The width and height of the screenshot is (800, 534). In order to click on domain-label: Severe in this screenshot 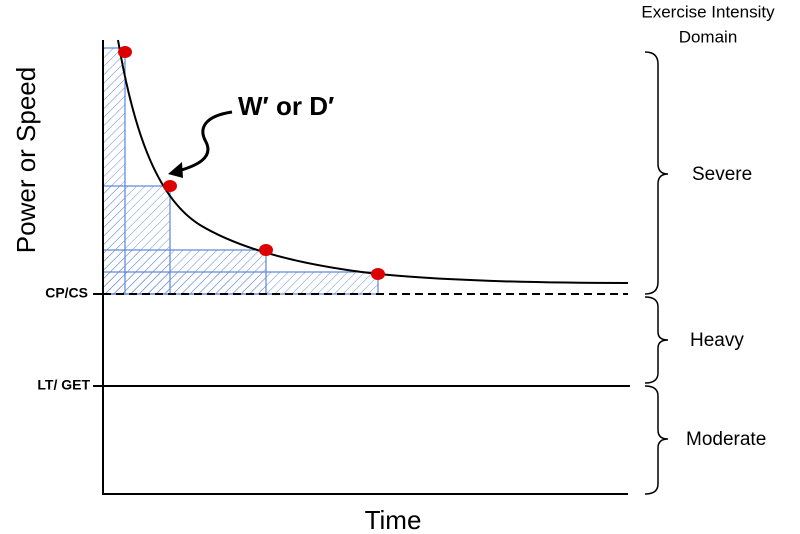, I will do `click(722, 174)`.